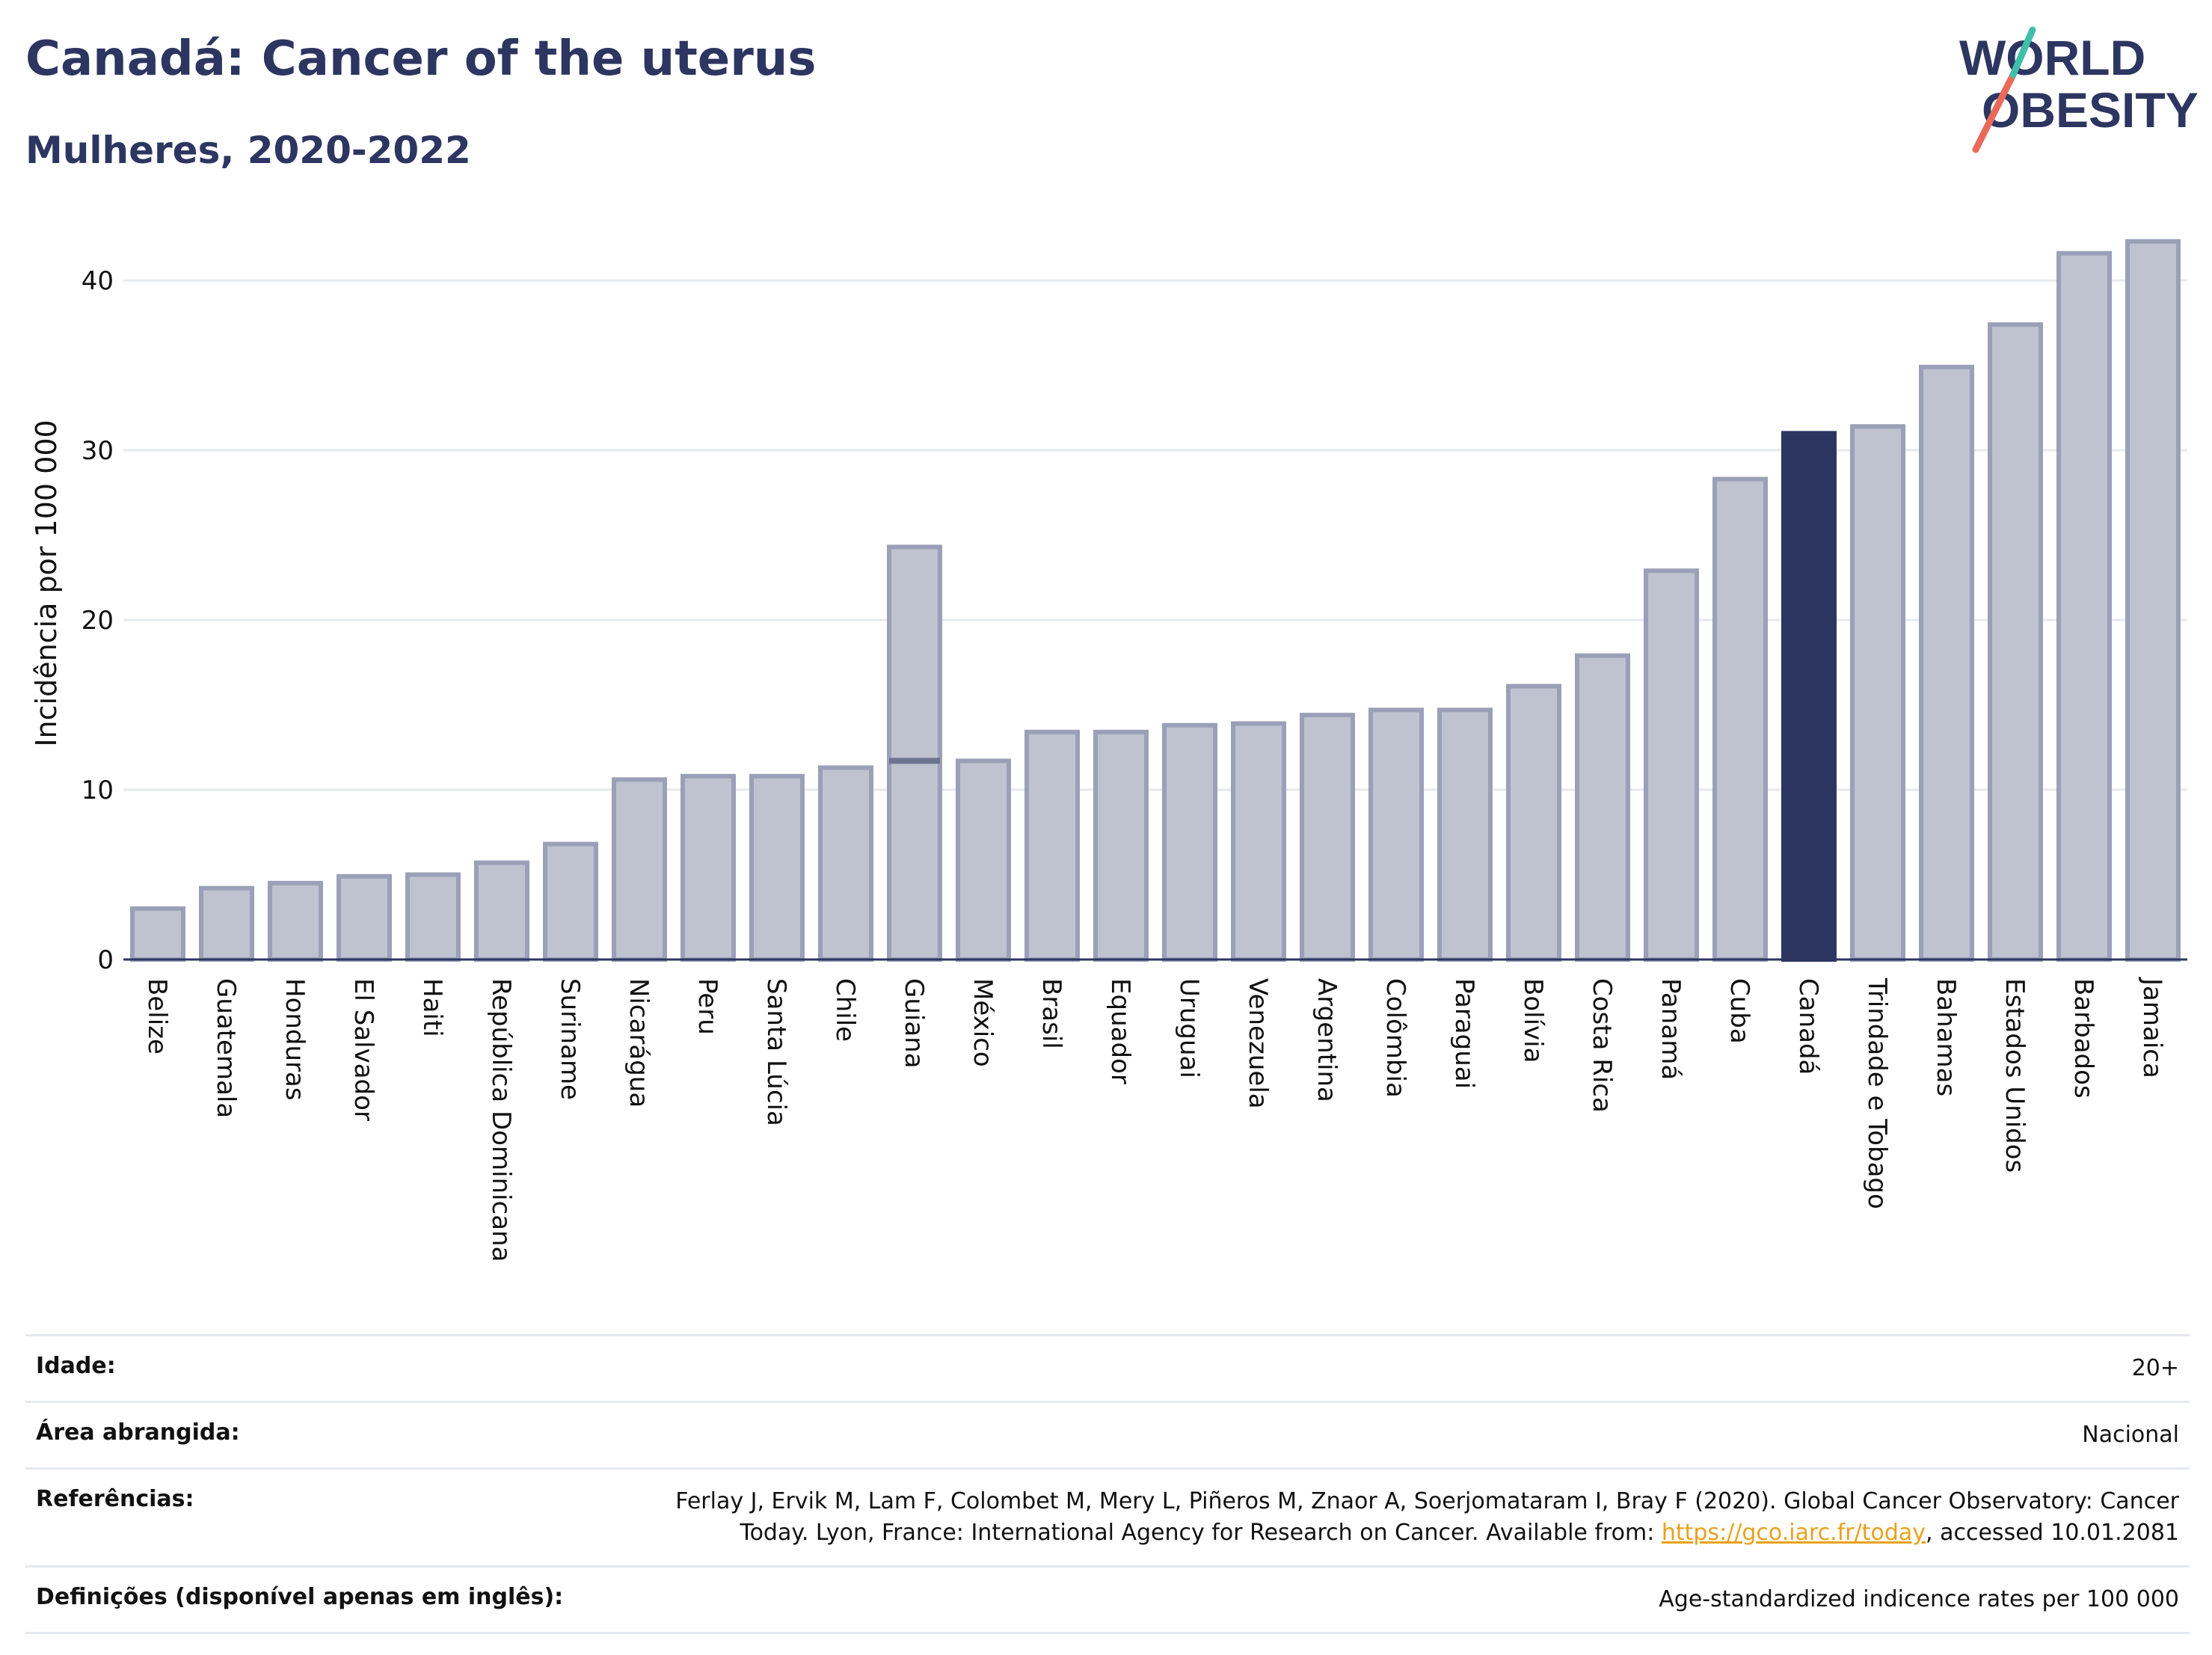  I want to click on x-tick-label: El Salvador, so click(363, 1049).